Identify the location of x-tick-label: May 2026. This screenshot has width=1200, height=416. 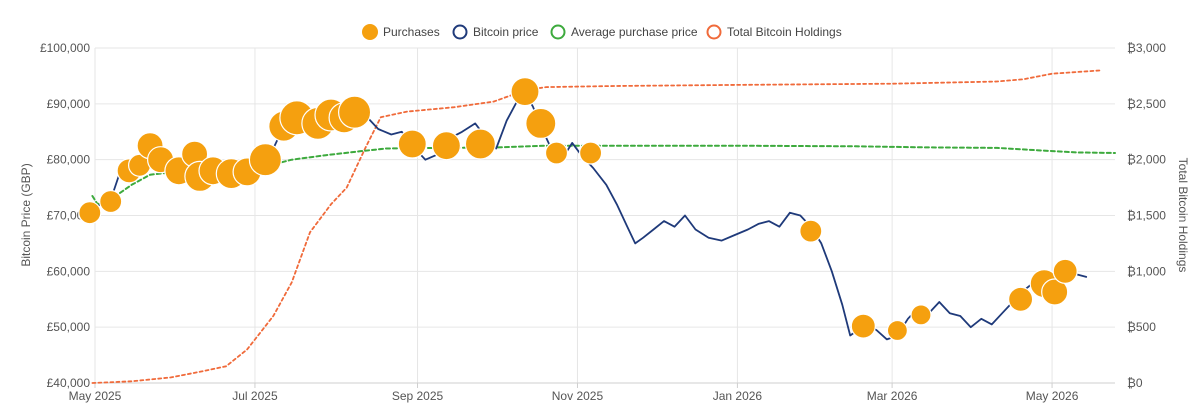
(1052, 396).